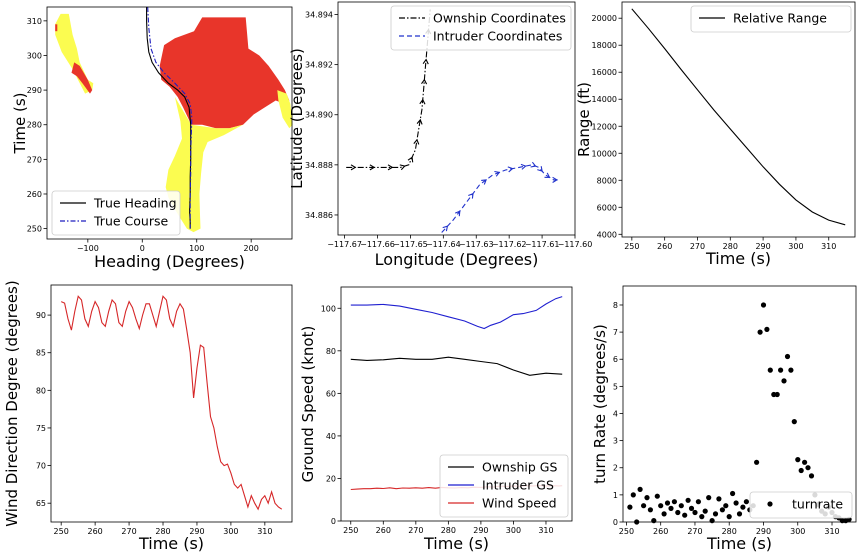 The height and width of the screenshot is (556, 859). What do you see at coordinates (34, 194) in the screenshot?
I see `y-tick-label: 260` at bounding box center [34, 194].